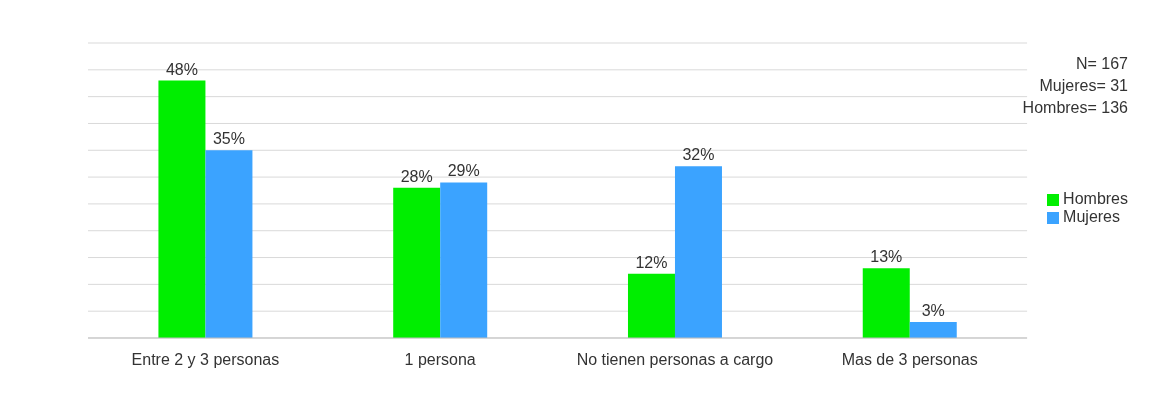  Describe the element at coordinates (440, 360) in the screenshot. I see `x-tick-label: 1 persona` at that location.